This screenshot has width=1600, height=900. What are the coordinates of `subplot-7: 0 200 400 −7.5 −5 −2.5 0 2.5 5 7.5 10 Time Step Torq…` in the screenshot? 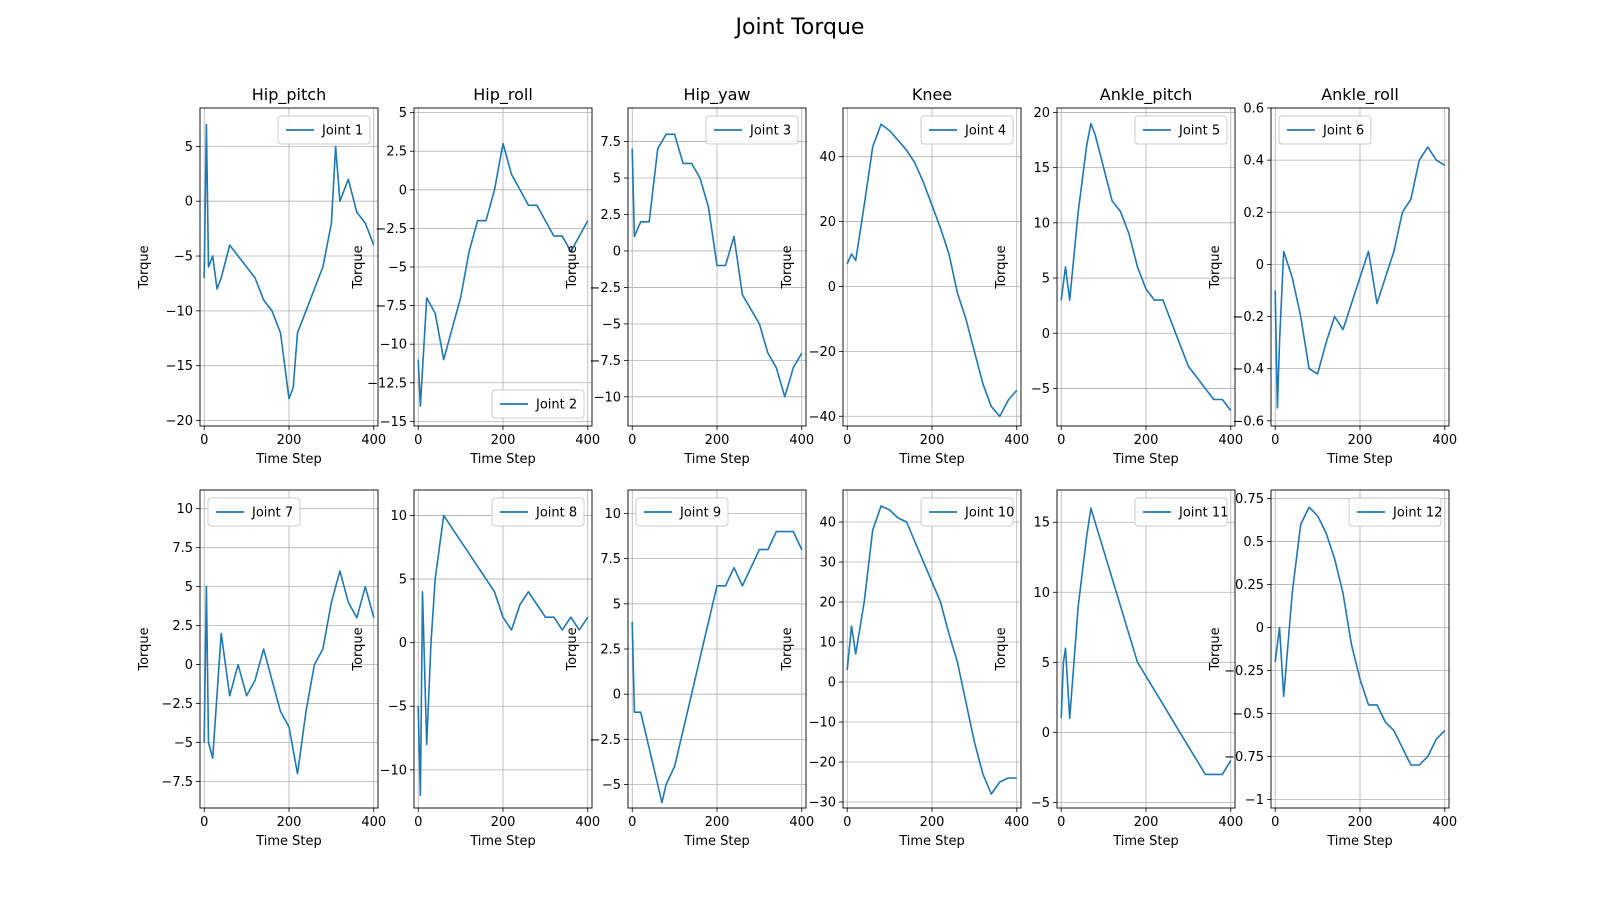 It's located at (261, 669).